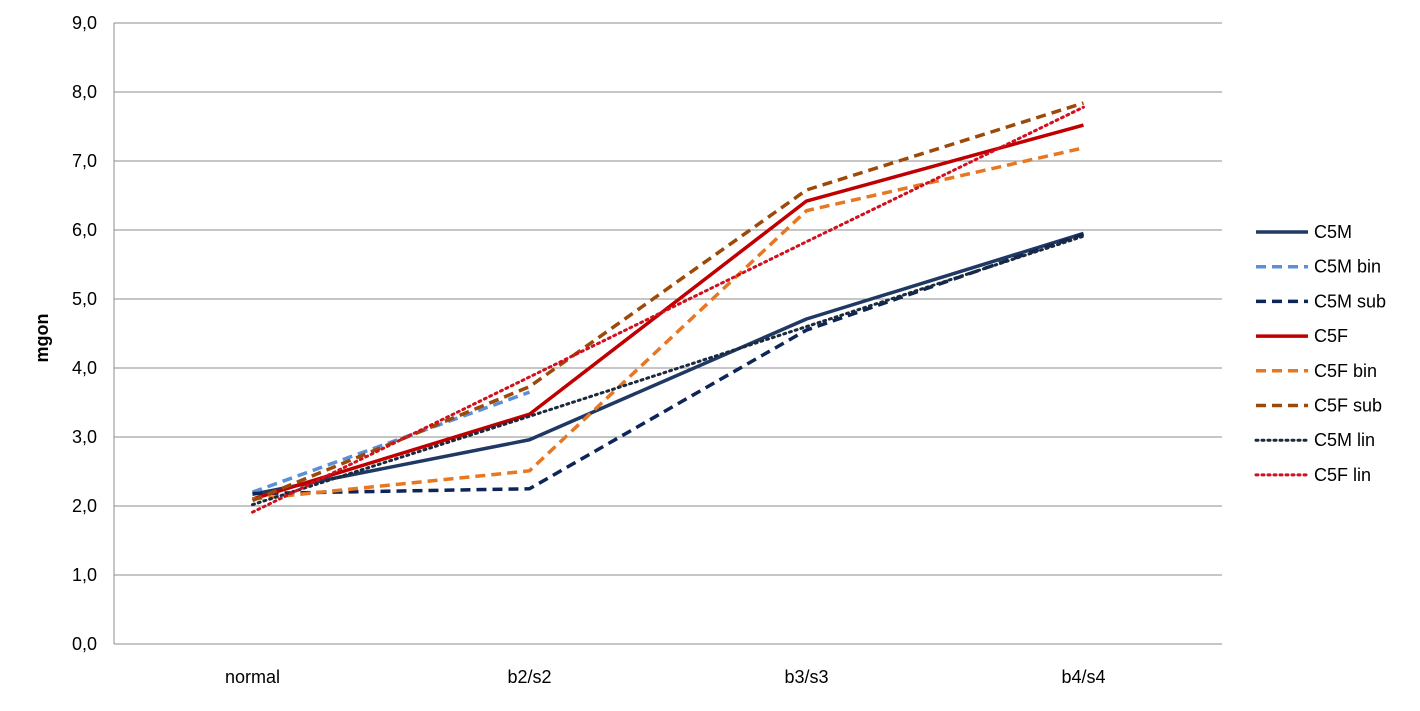 The image size is (1420, 711). What do you see at coordinates (84, 230) in the screenshot?
I see `y-tick-label: 6,0` at bounding box center [84, 230].